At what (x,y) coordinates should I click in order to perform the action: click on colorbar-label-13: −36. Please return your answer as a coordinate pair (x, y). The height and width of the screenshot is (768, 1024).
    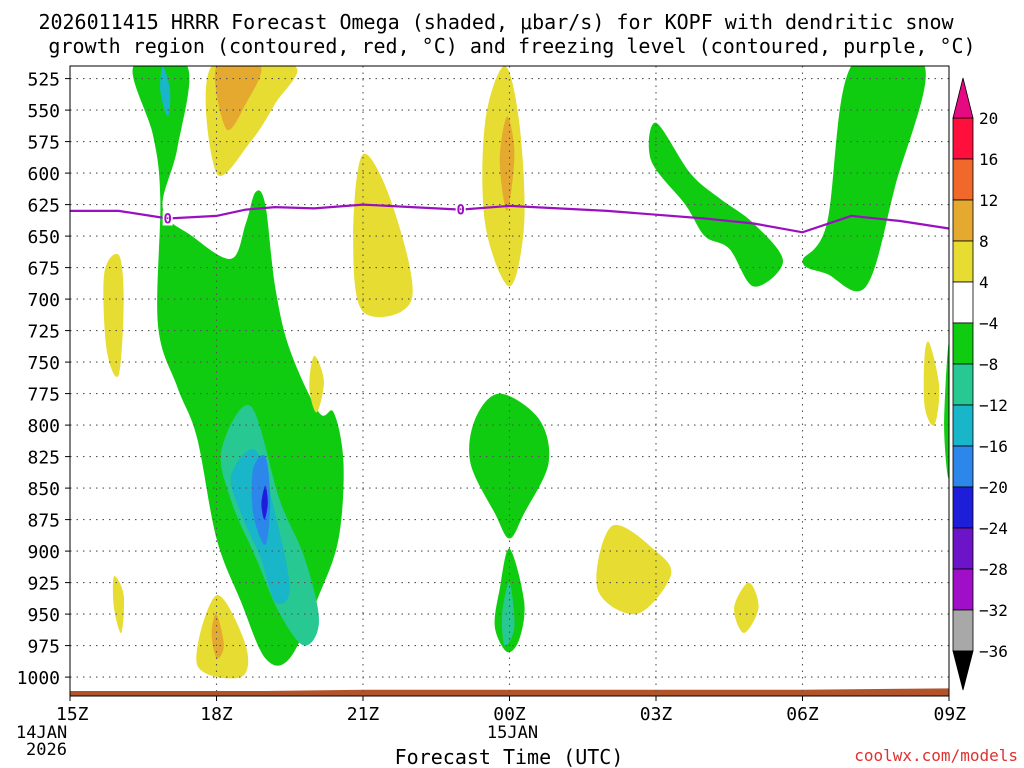
    Looking at the image, I should click on (993, 651).